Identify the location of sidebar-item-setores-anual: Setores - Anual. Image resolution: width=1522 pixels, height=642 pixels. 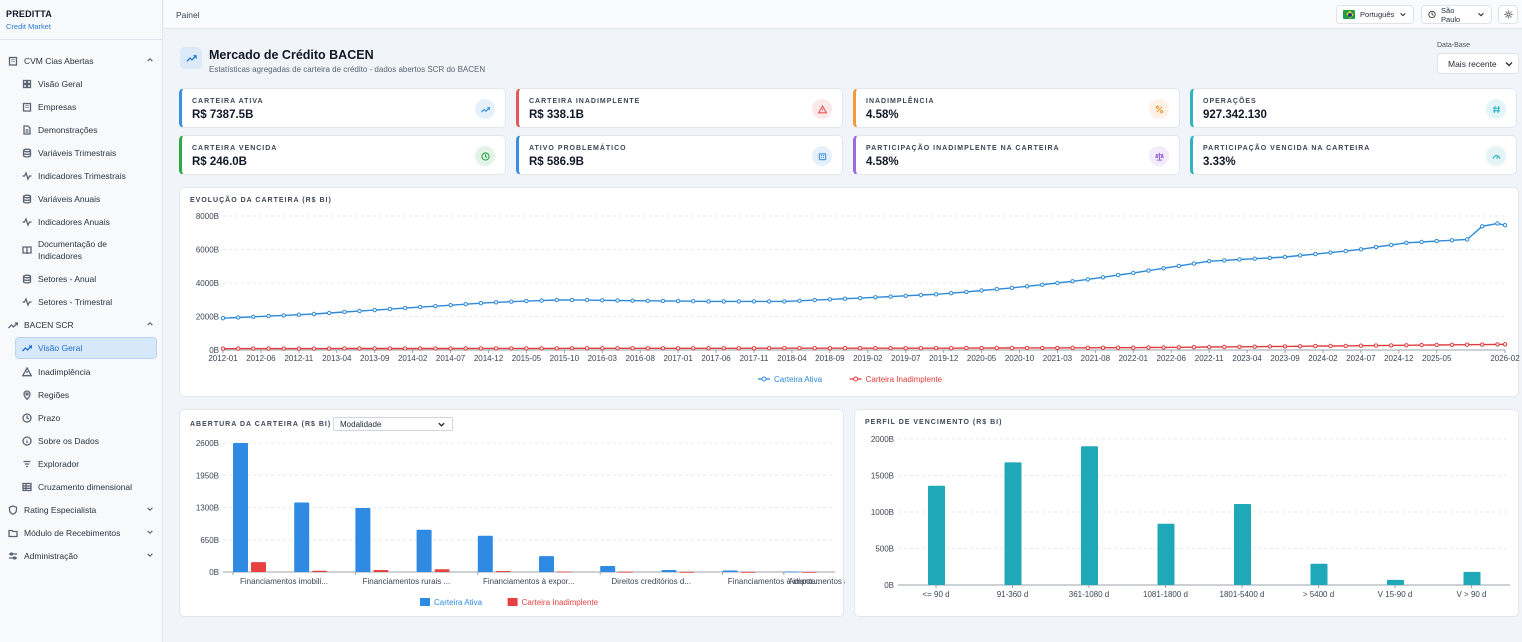
(81, 278).